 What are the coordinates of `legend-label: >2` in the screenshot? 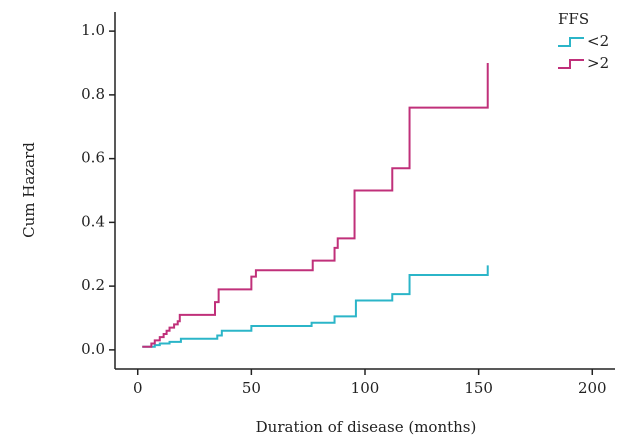 It's located at (598, 63).